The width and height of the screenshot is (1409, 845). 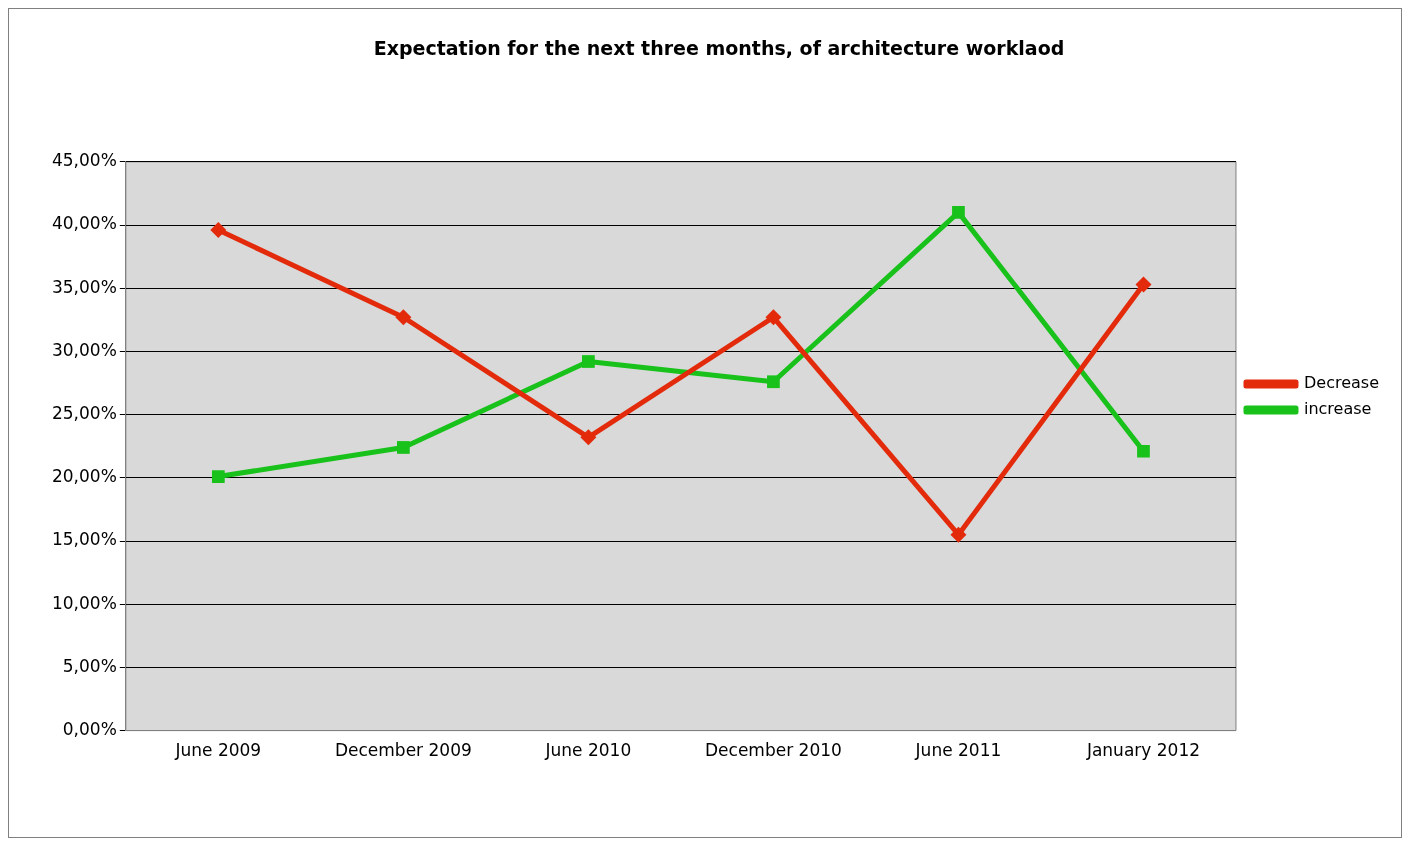 I want to click on y-tick-label: 10,00%, so click(x=84, y=602).